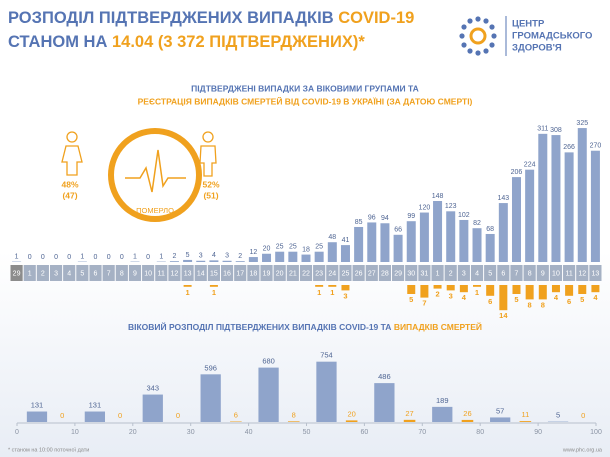 Image resolution: width=610 pixels, height=457 pixels. What do you see at coordinates (253, 252) in the screenshot?
I see `value-label: 12` at bounding box center [253, 252].